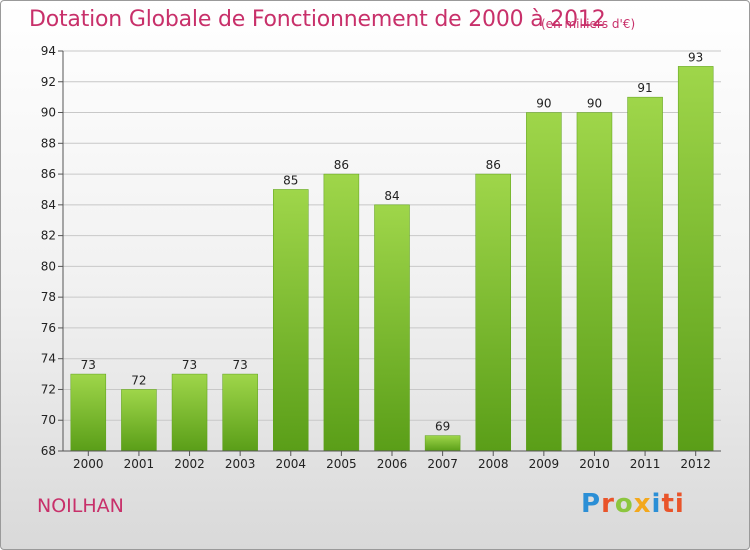 This screenshot has width=750, height=550. What do you see at coordinates (544, 464) in the screenshot?
I see `x-tick-label-2009: 2009` at bounding box center [544, 464].